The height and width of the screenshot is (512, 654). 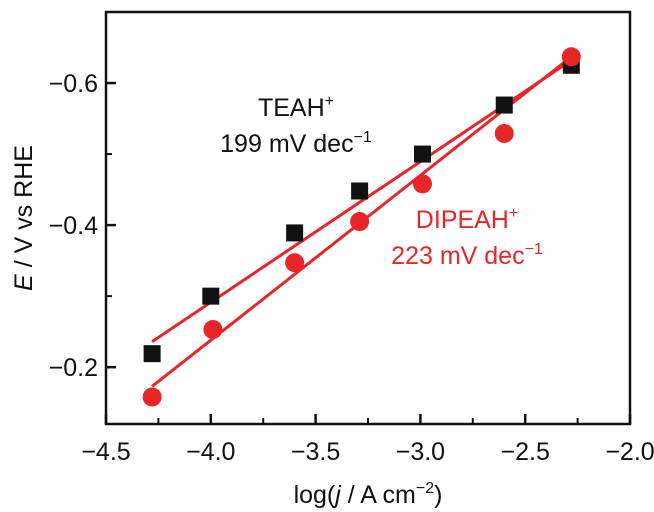 I want to click on x-tick-label: −3.5, so click(x=315, y=452).